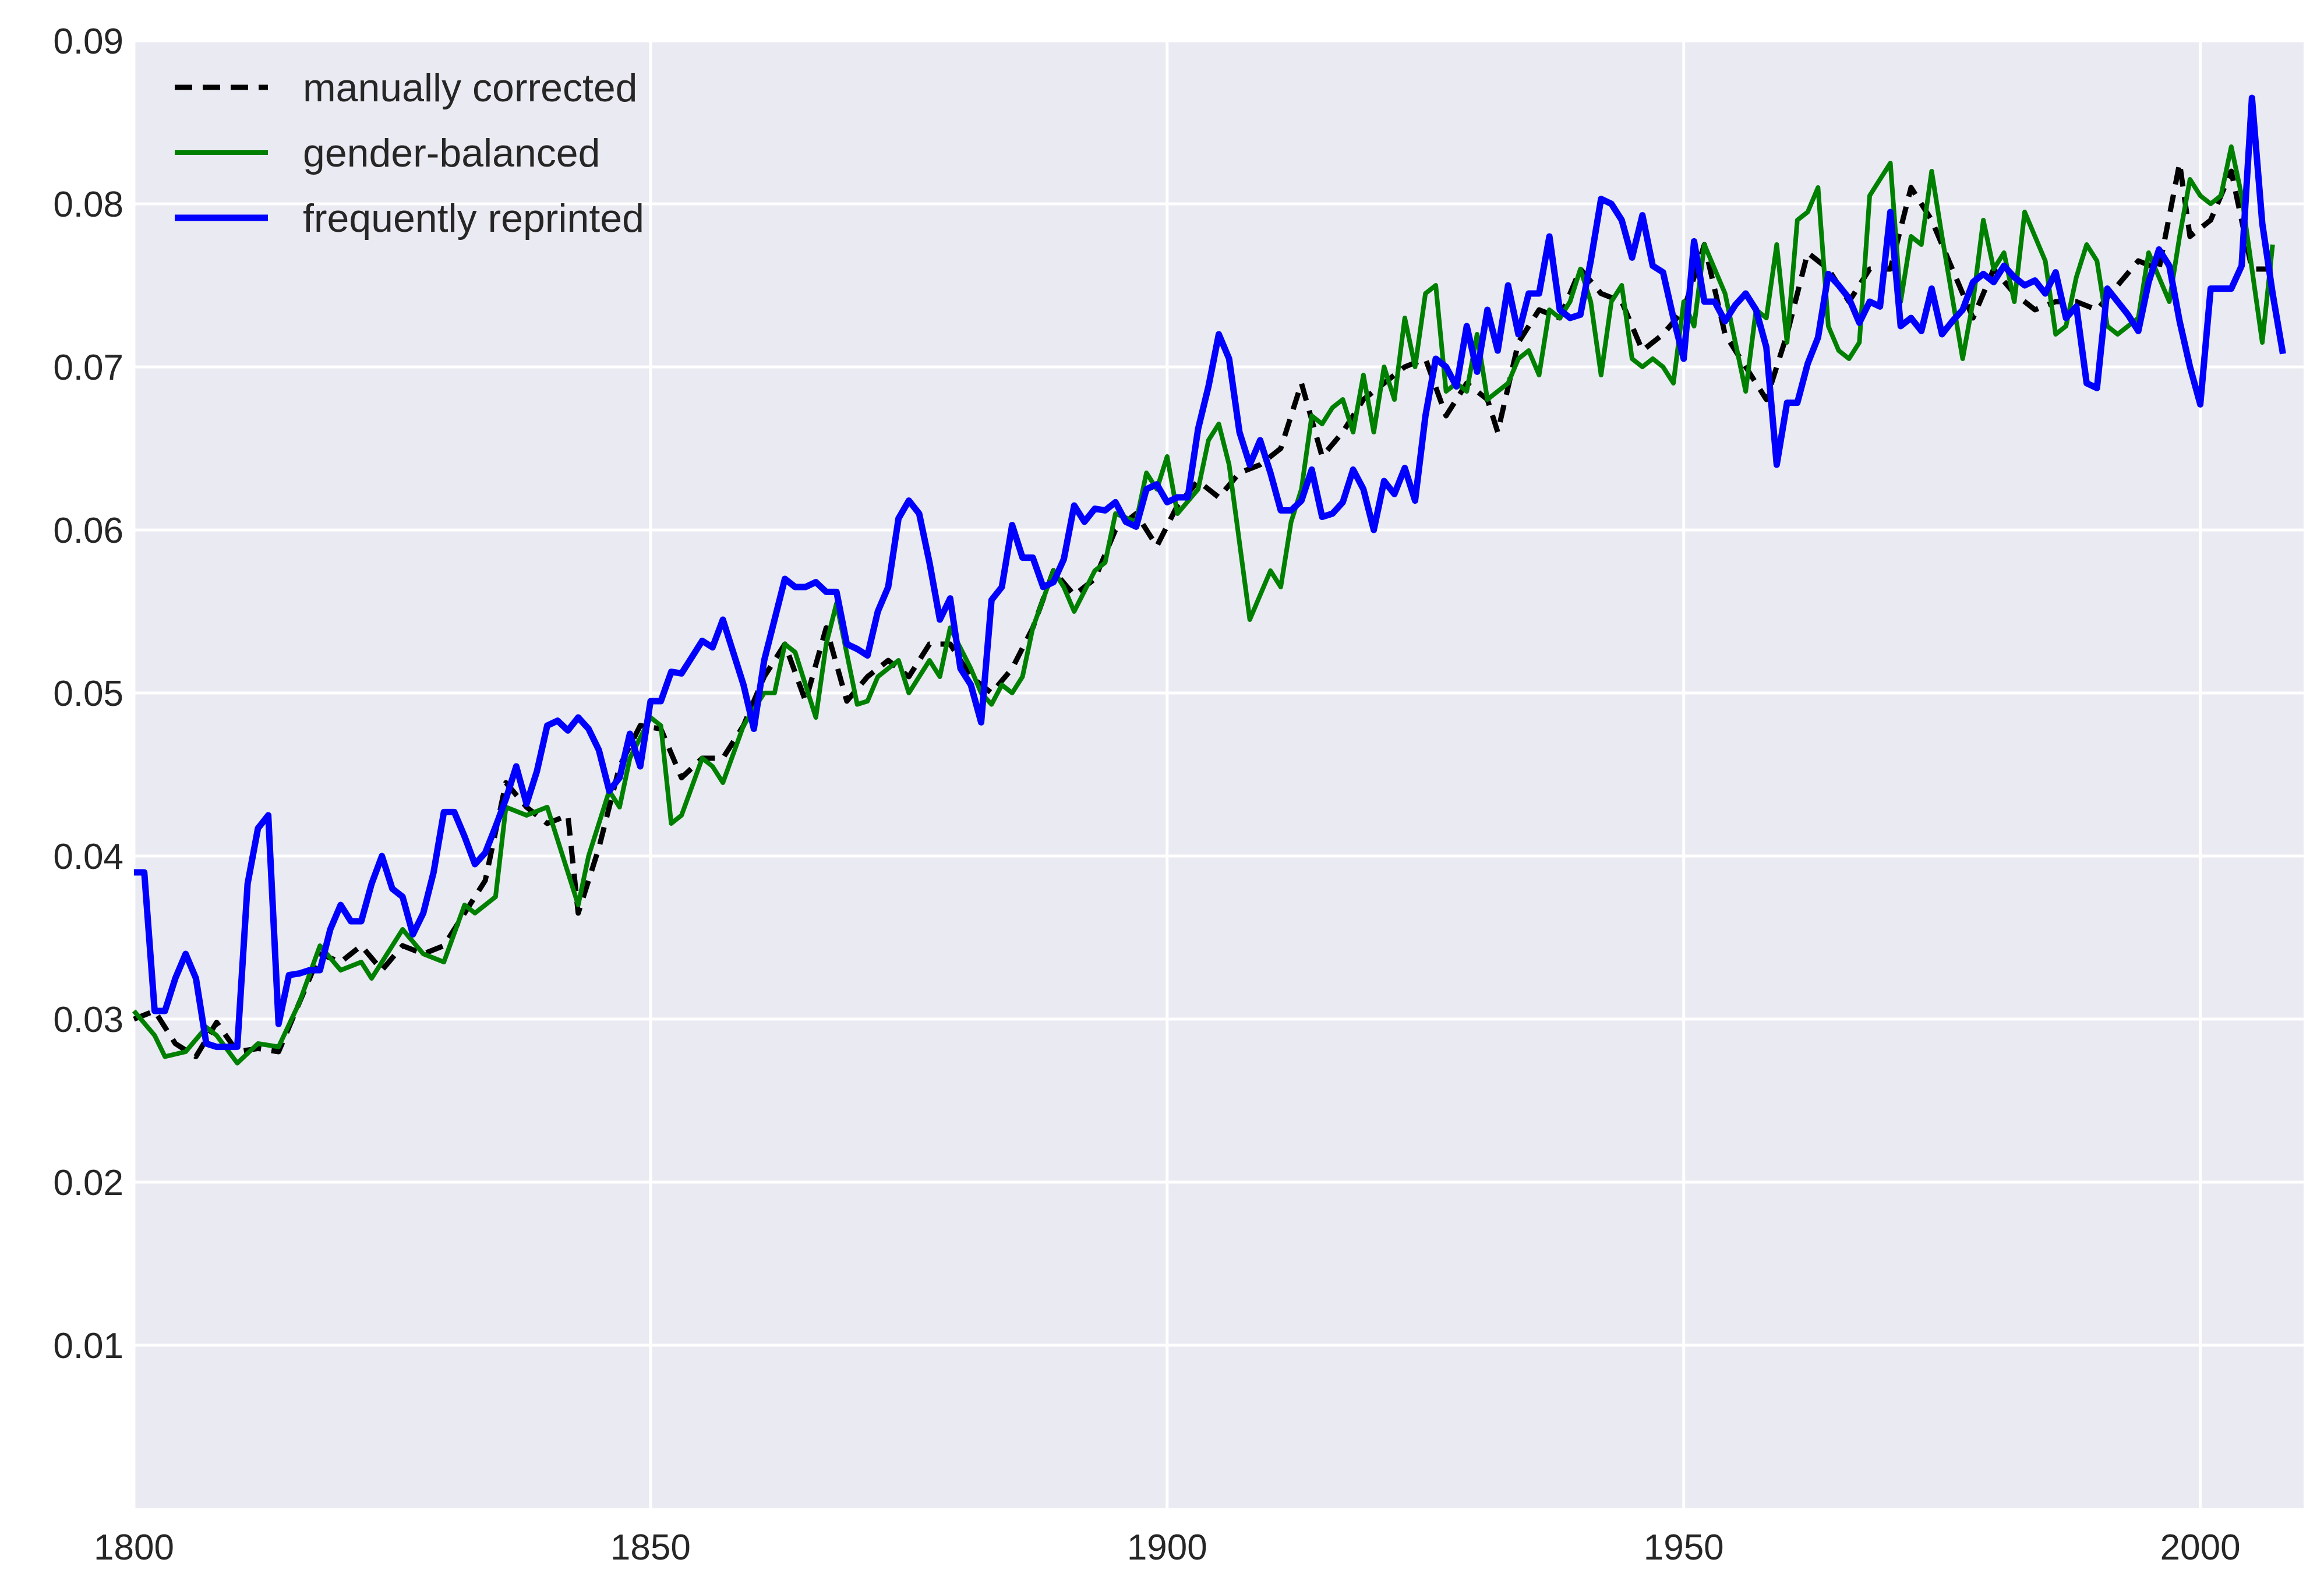  Describe the element at coordinates (88, 1183) in the screenshot. I see `y-tick-label: 0.02` at that location.